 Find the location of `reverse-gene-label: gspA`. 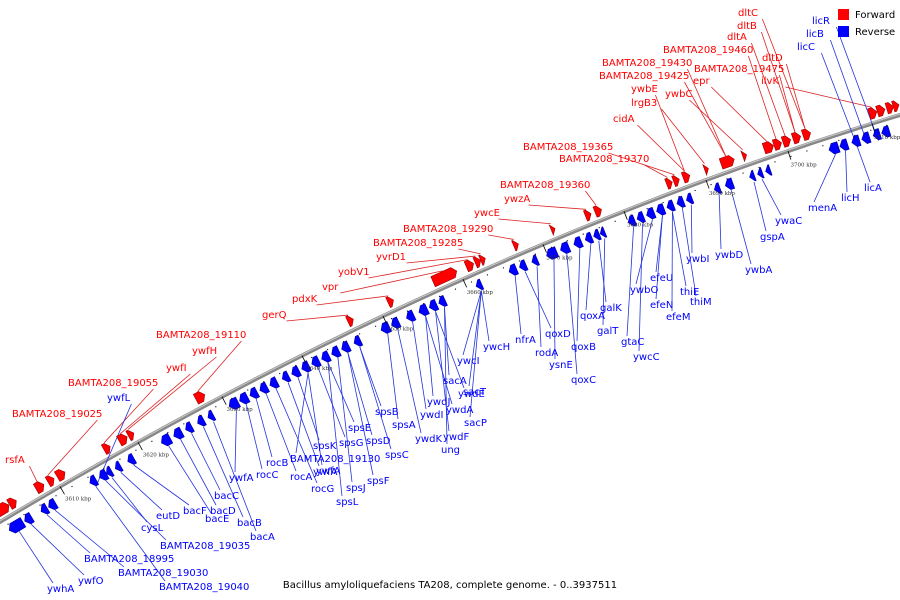

reverse-gene-label: gspA is located at coordinates (772, 237).